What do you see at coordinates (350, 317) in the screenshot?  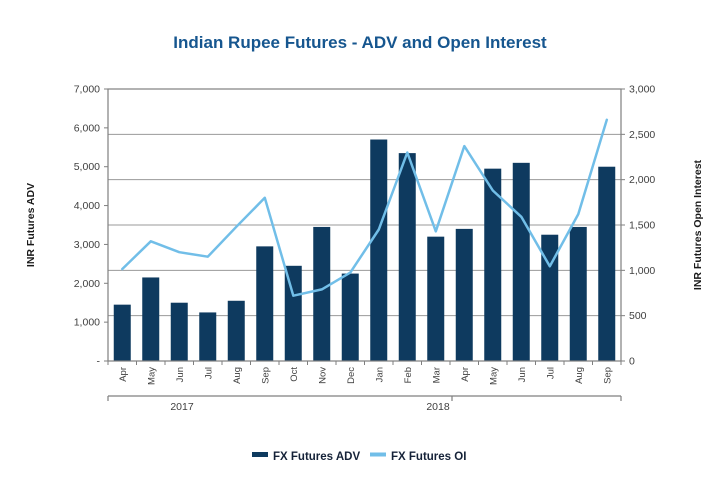 I see `bar-dec-2017` at bounding box center [350, 317].